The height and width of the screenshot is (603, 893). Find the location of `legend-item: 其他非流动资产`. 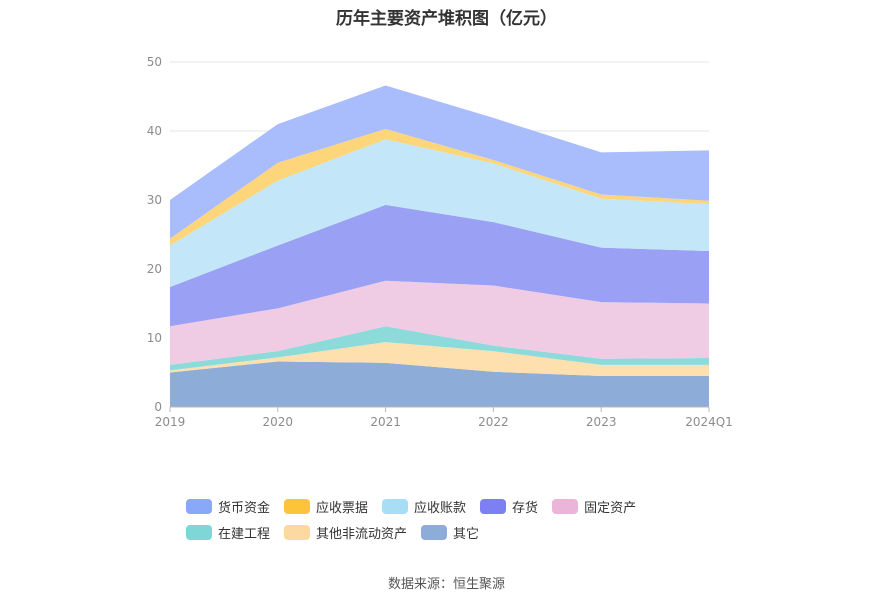

legend-item: 其他非流动资产 is located at coordinates (345, 532).